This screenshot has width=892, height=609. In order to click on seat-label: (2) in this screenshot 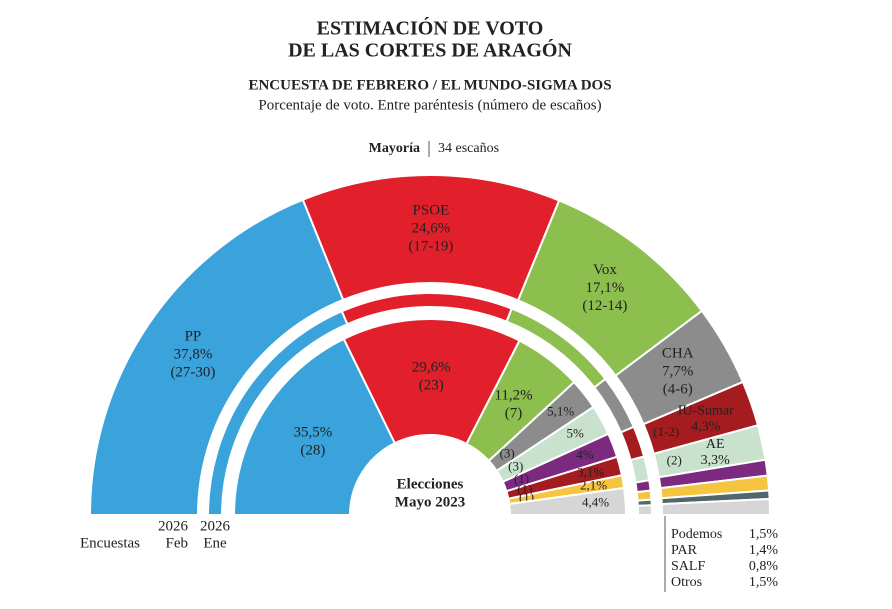, I will do `click(674, 460)`.